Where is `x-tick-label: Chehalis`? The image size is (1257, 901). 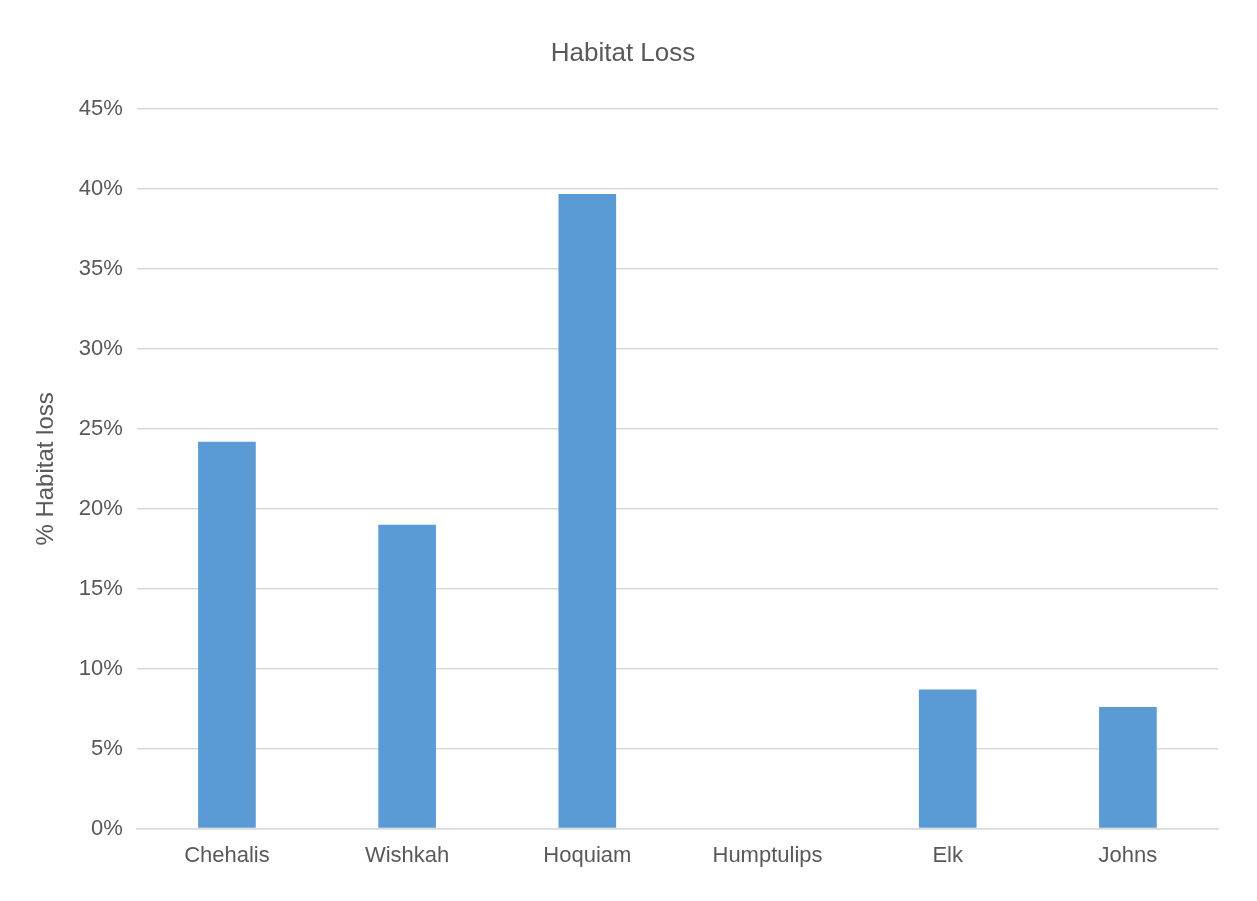 x-tick-label: Chehalis is located at coordinates (227, 854).